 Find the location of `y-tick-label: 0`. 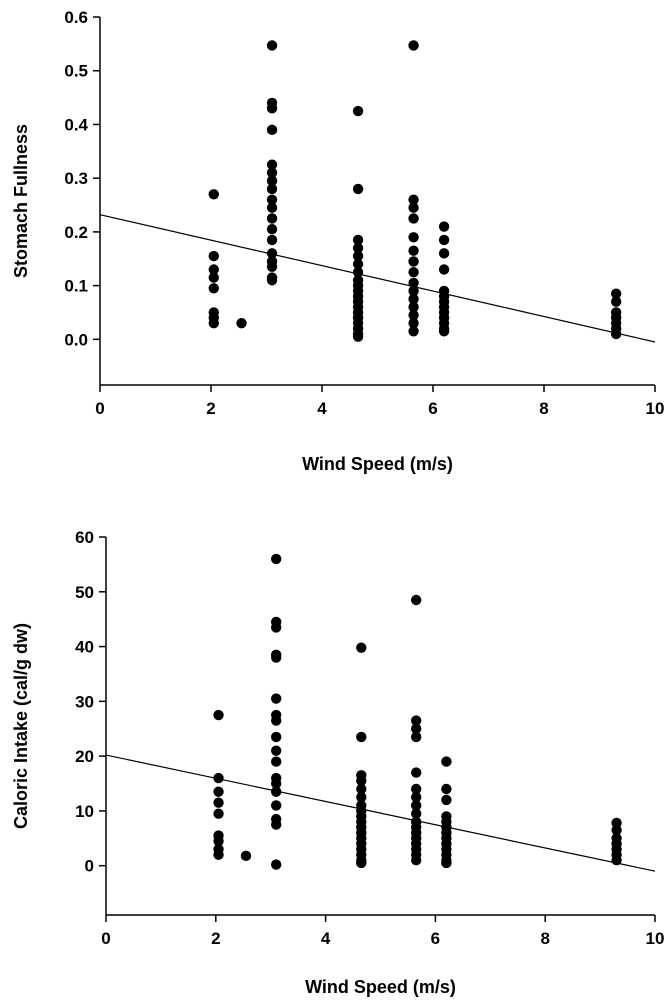

y-tick-label: 0 is located at coordinates (89, 866).